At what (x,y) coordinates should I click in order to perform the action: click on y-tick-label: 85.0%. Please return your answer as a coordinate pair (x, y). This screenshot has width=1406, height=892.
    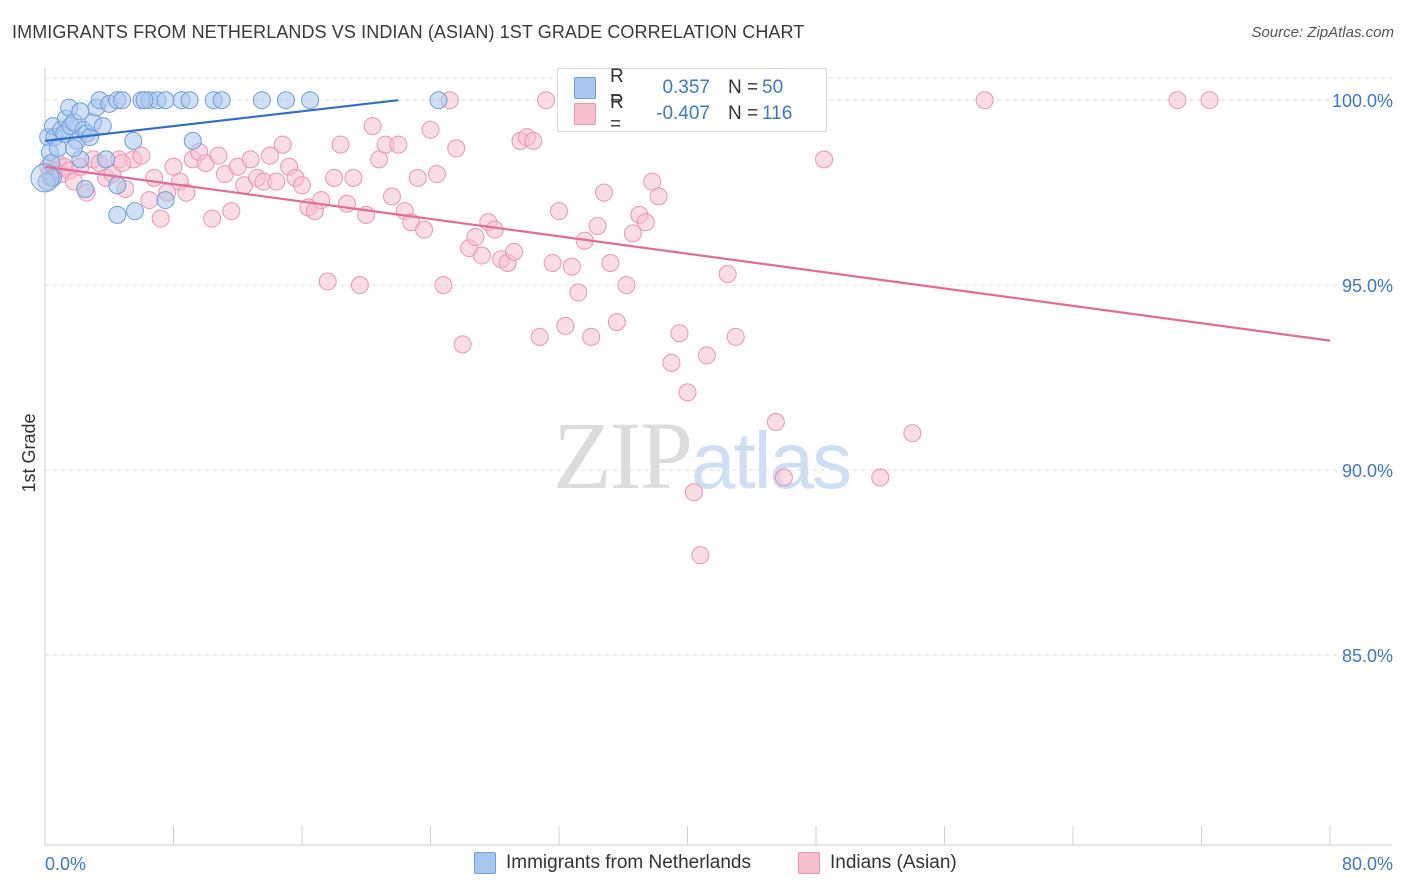
    Looking at the image, I should click on (1367, 656).